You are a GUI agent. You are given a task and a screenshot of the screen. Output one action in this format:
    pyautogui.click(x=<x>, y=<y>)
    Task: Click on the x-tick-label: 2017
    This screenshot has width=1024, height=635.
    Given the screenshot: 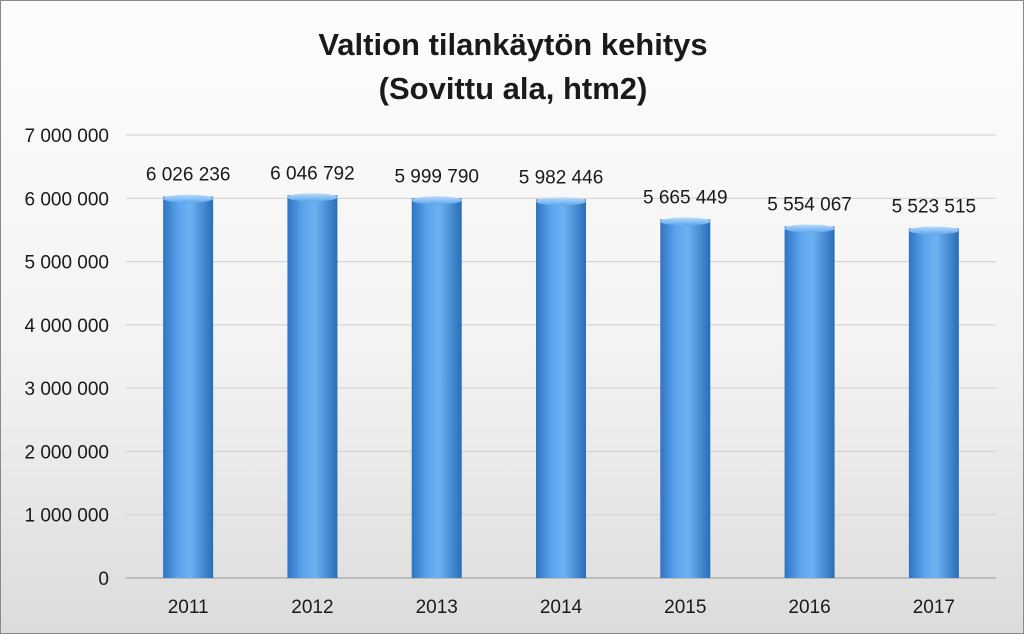 What is the action you would take?
    pyautogui.click(x=934, y=607)
    